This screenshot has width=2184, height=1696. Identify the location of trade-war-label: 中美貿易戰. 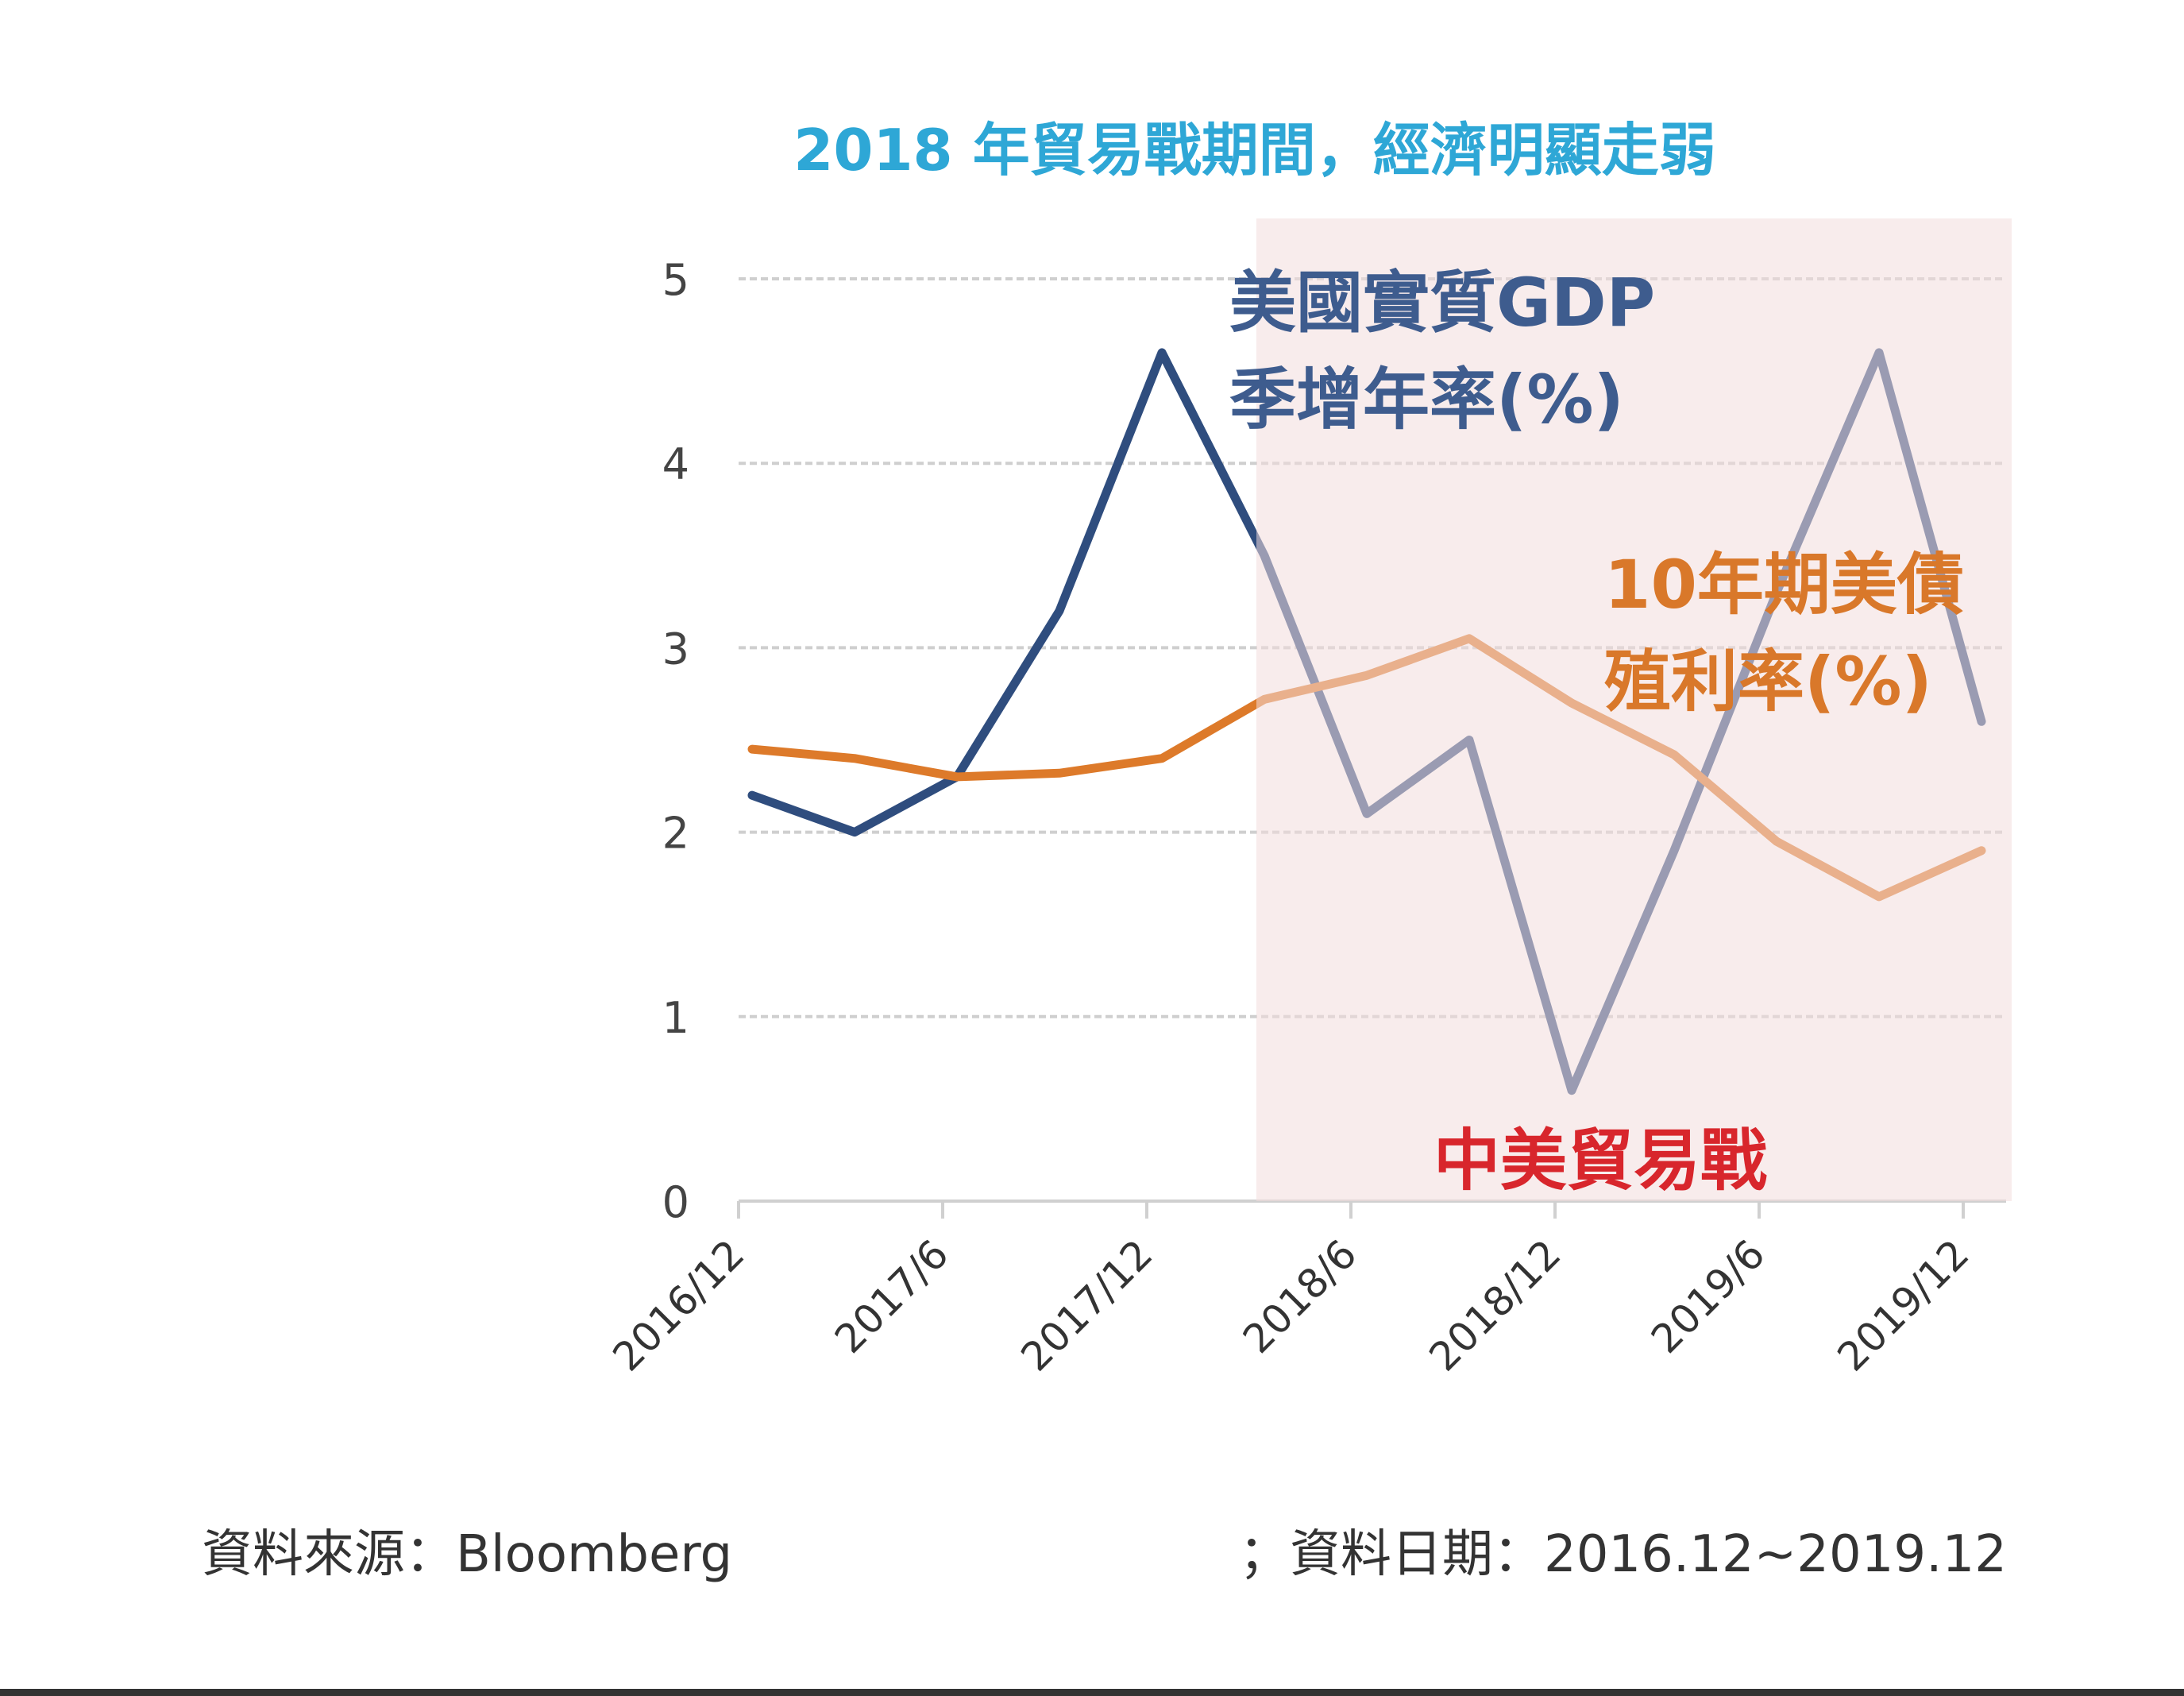
(1600, 1161).